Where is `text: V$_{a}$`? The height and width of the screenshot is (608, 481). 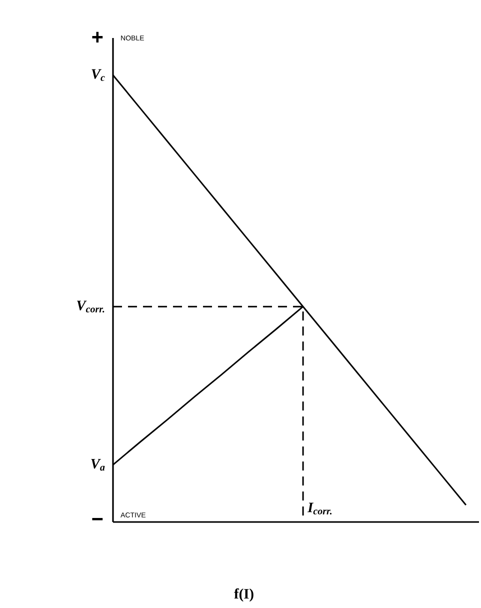 text: V$_{a}$ is located at coordinates (98, 464).